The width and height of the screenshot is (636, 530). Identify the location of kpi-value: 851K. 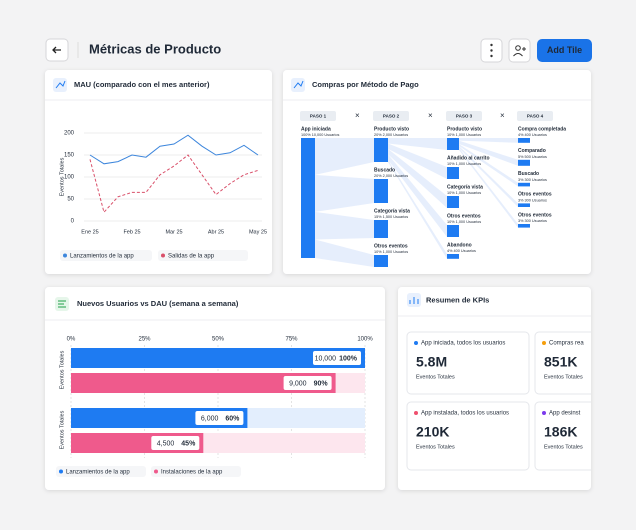
(560, 362).